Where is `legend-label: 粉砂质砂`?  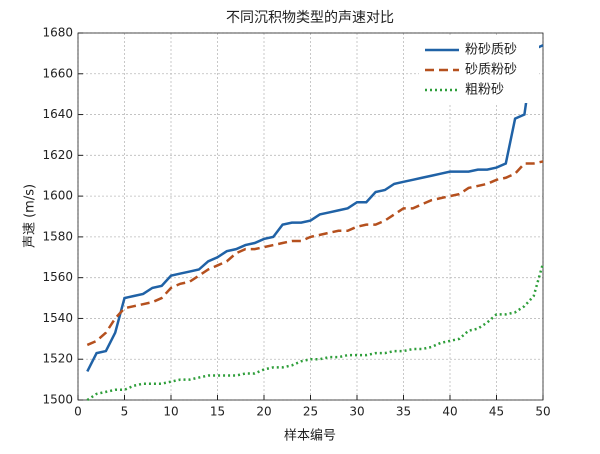 legend-label: 粉砂质砂 is located at coordinates (491, 50).